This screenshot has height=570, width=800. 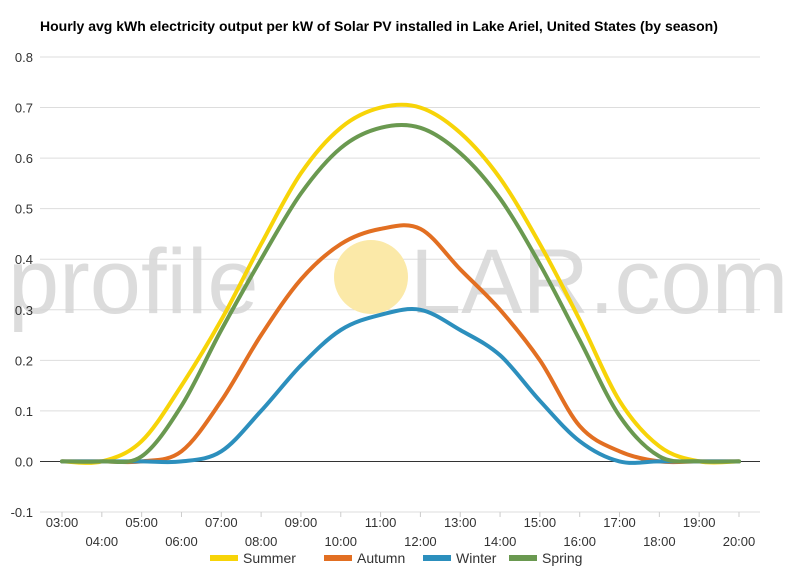 What do you see at coordinates (261, 541) in the screenshot?
I see `x-tick-label: 08:00` at bounding box center [261, 541].